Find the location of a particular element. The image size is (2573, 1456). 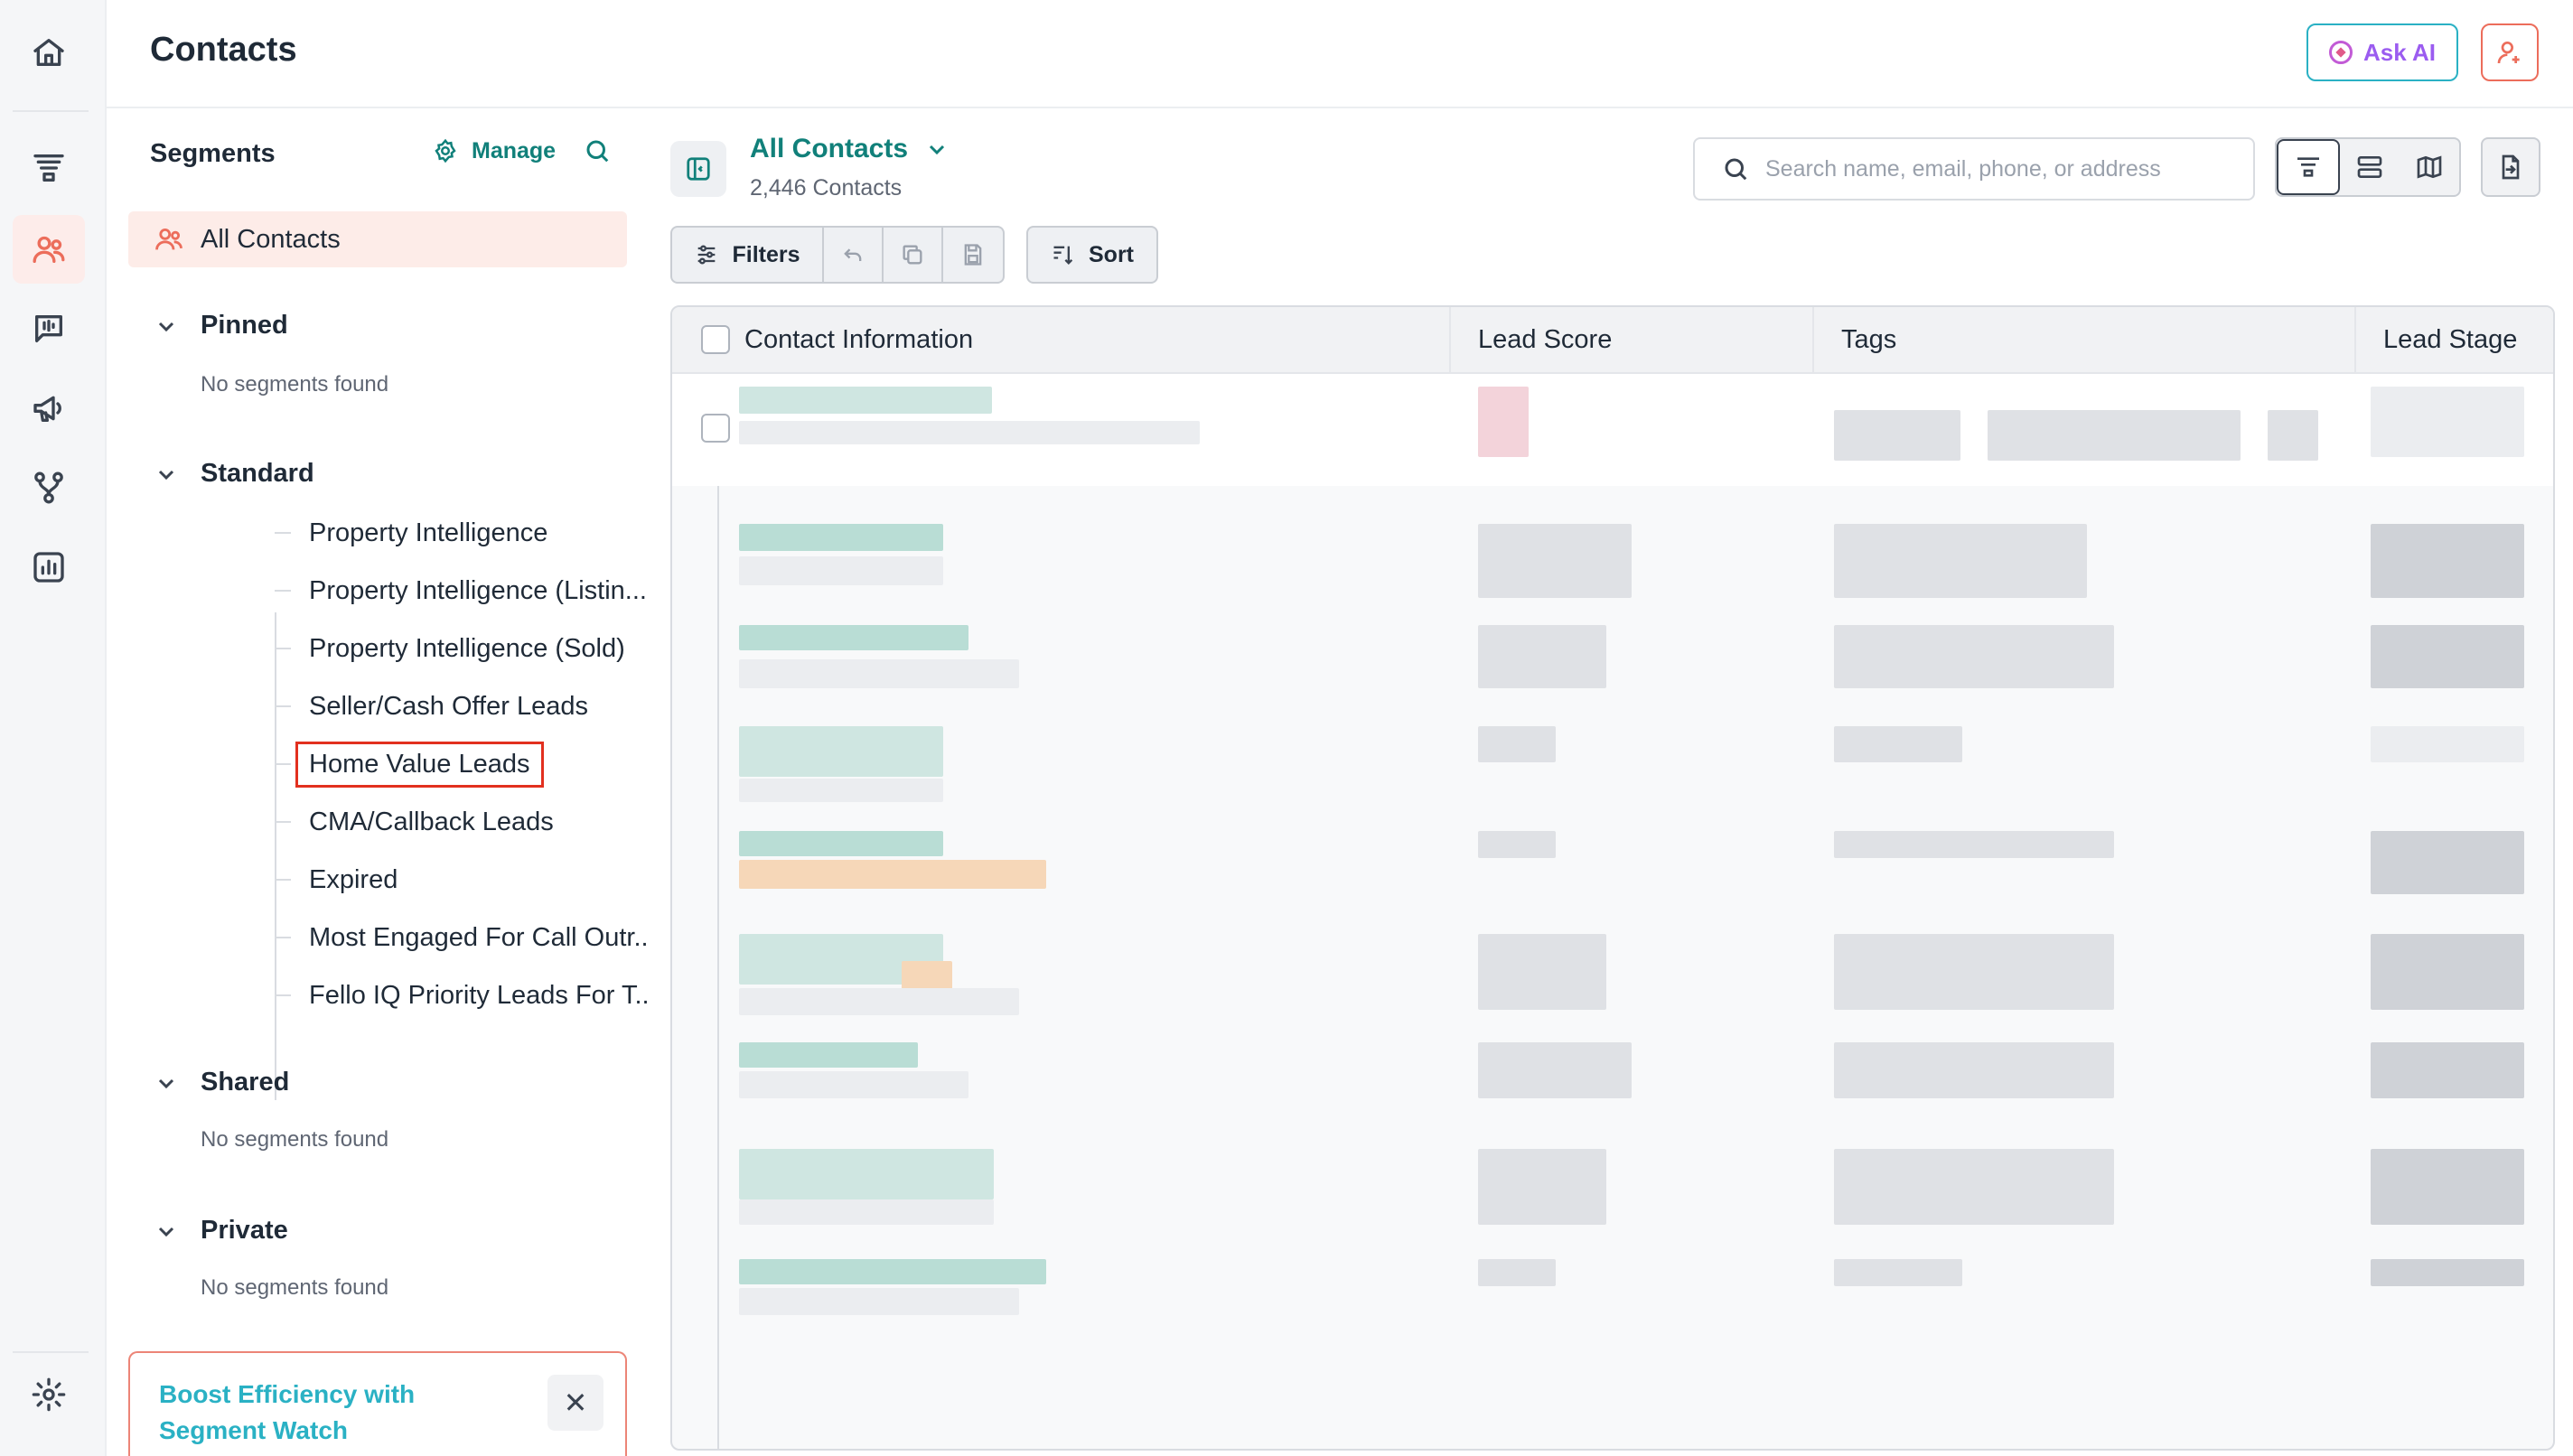

contact-search is located at coordinates (1974, 169).